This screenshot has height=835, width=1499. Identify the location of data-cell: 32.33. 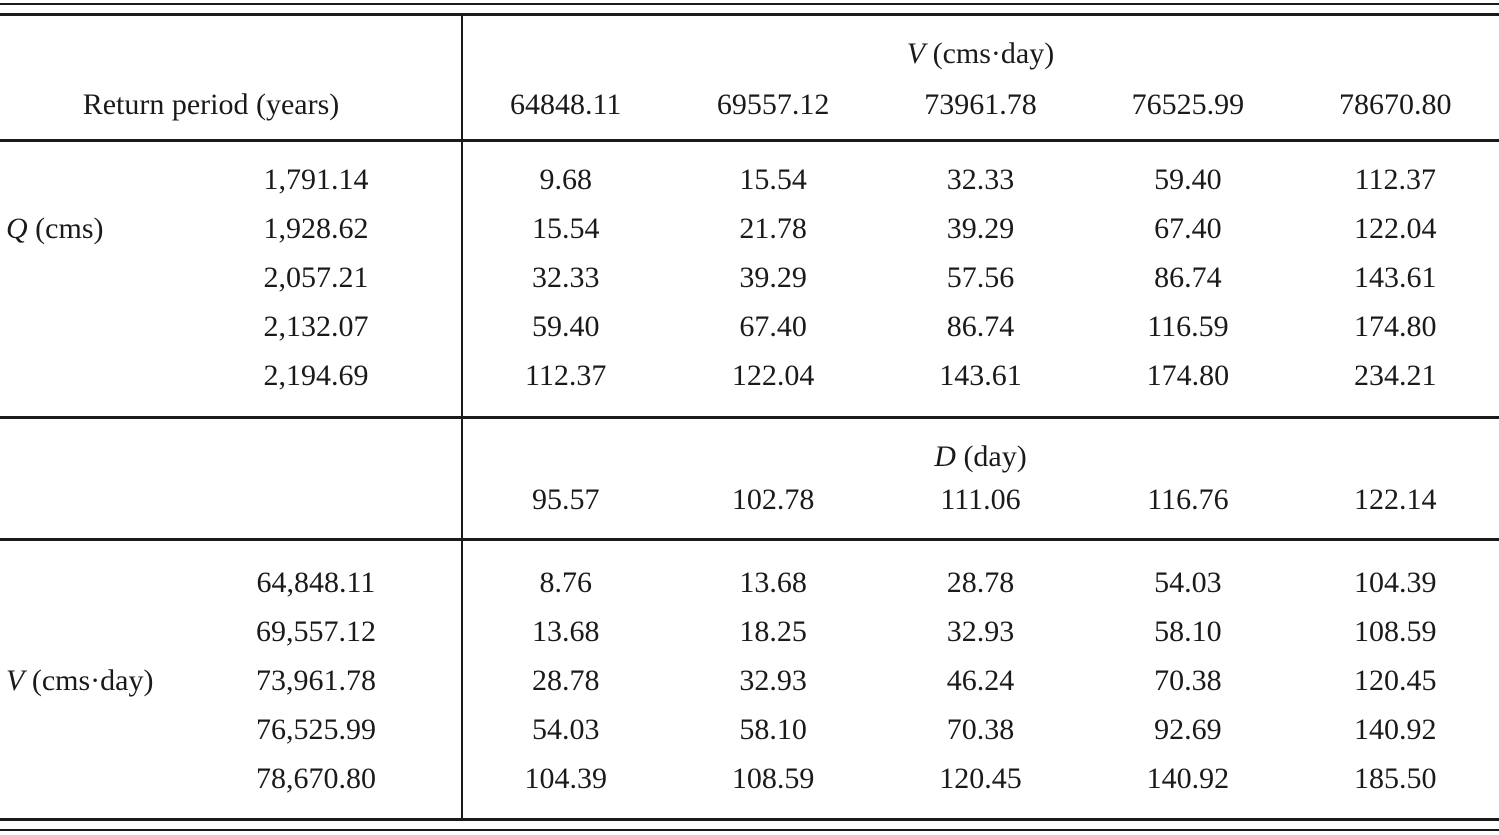
(565, 277).